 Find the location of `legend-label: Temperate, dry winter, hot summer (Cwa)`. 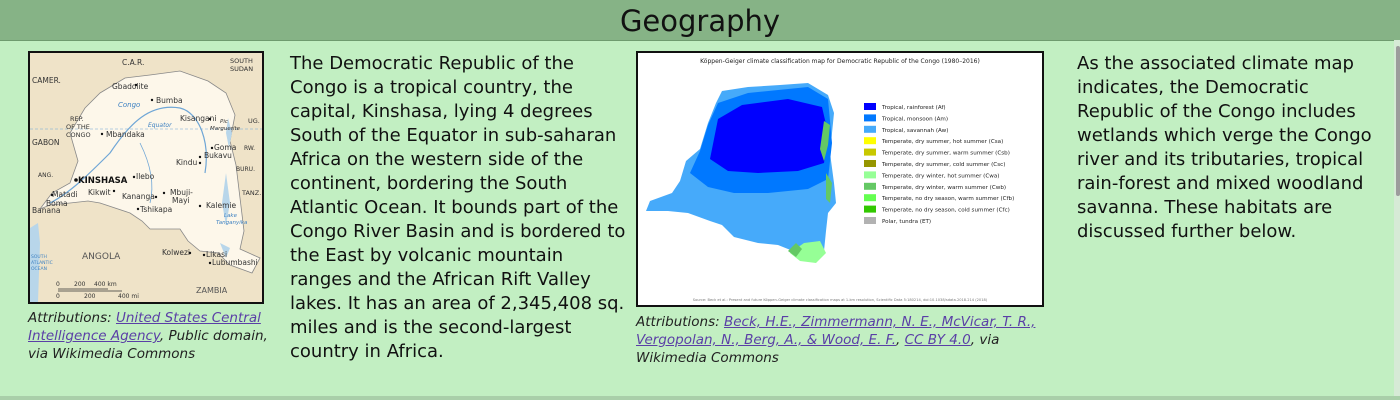

legend-label: Temperate, dry winter, hot summer (Cwa) is located at coordinates (940, 176).